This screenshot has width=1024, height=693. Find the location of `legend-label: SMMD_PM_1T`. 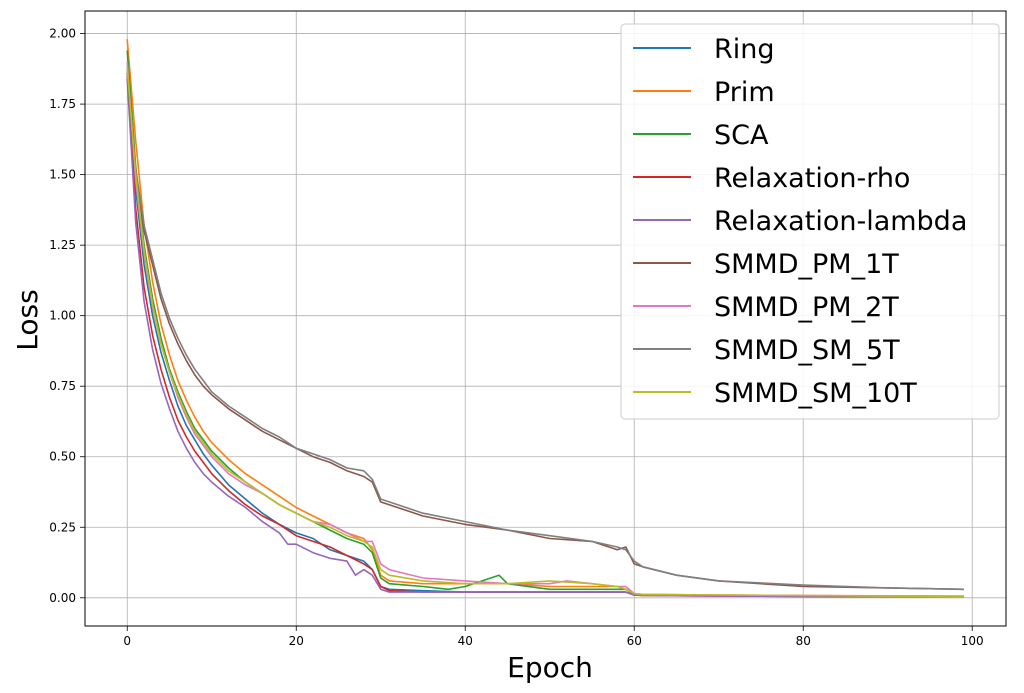

legend-label: SMMD_PM_1T is located at coordinates (806, 264).